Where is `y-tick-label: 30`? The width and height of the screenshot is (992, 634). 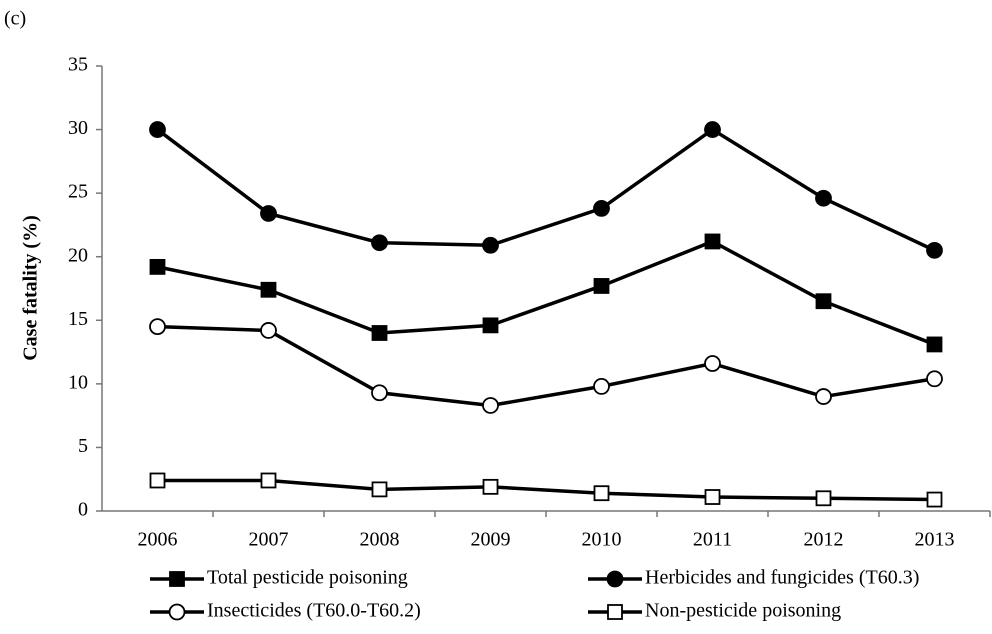
y-tick-label: 30 is located at coordinates (78, 128).